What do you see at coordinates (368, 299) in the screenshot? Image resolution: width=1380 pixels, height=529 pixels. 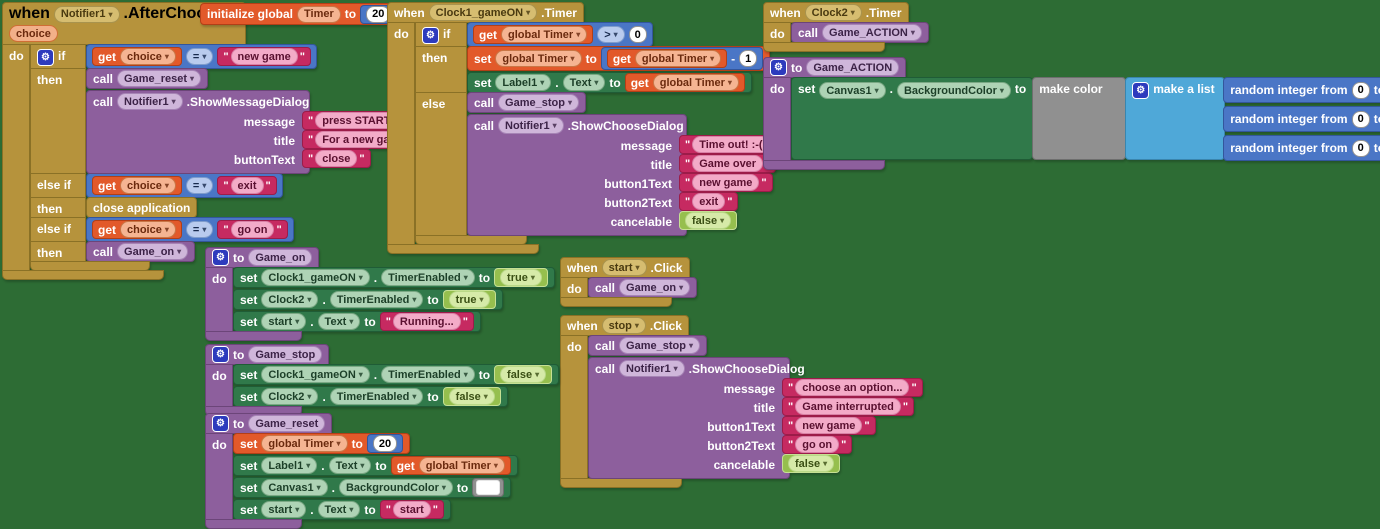 I see `set-timer-enabled-block: set Clock2 . TimerEnabled to true` at bounding box center [368, 299].